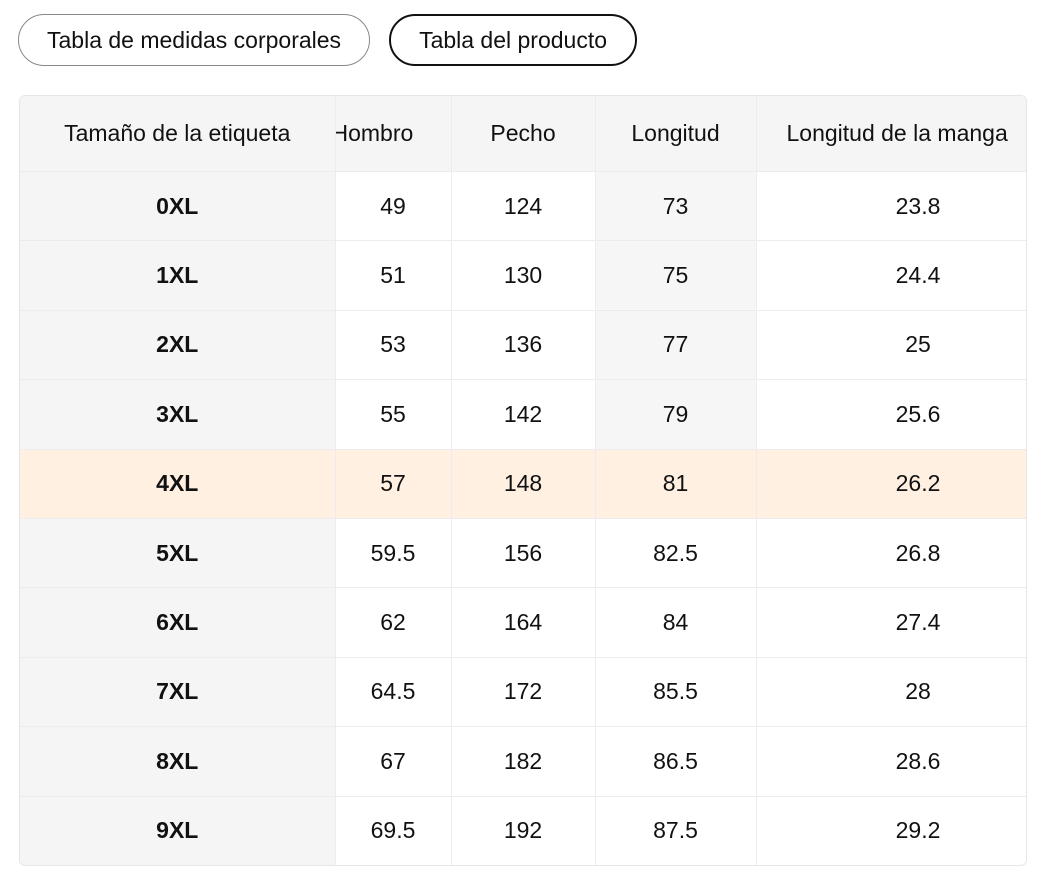 The width and height of the screenshot is (1044, 878). What do you see at coordinates (178, 134) in the screenshot?
I see `column-header: Tamaño de la etiqueta` at bounding box center [178, 134].